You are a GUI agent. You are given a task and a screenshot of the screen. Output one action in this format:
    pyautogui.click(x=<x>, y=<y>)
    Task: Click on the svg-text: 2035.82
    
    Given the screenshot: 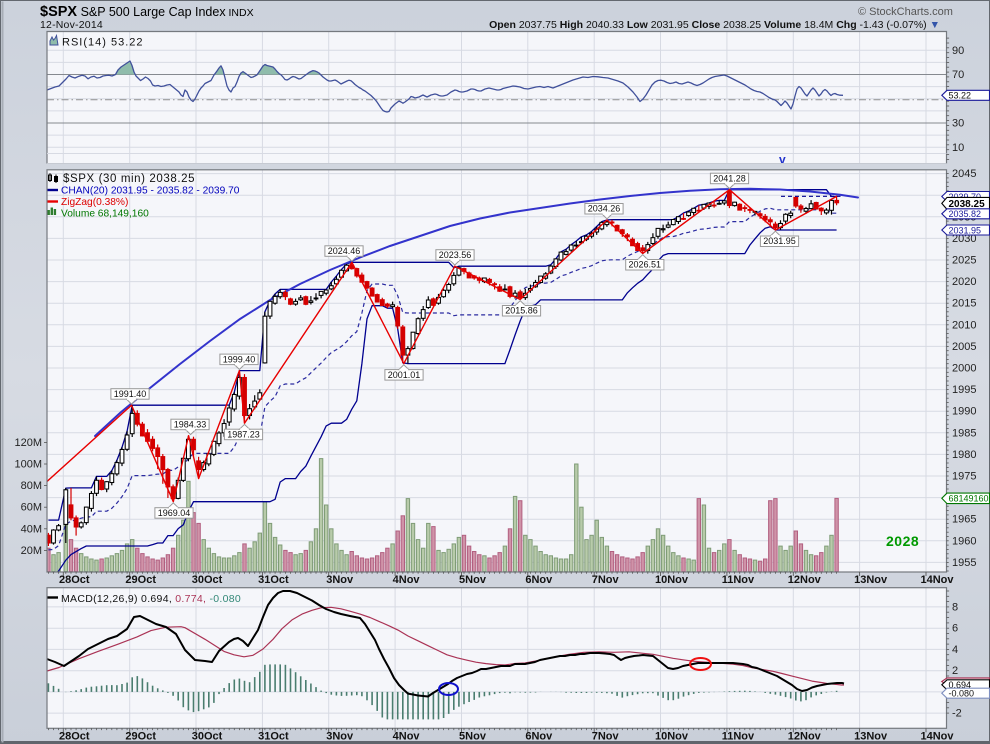 What is the action you would take?
    pyautogui.click(x=965, y=214)
    